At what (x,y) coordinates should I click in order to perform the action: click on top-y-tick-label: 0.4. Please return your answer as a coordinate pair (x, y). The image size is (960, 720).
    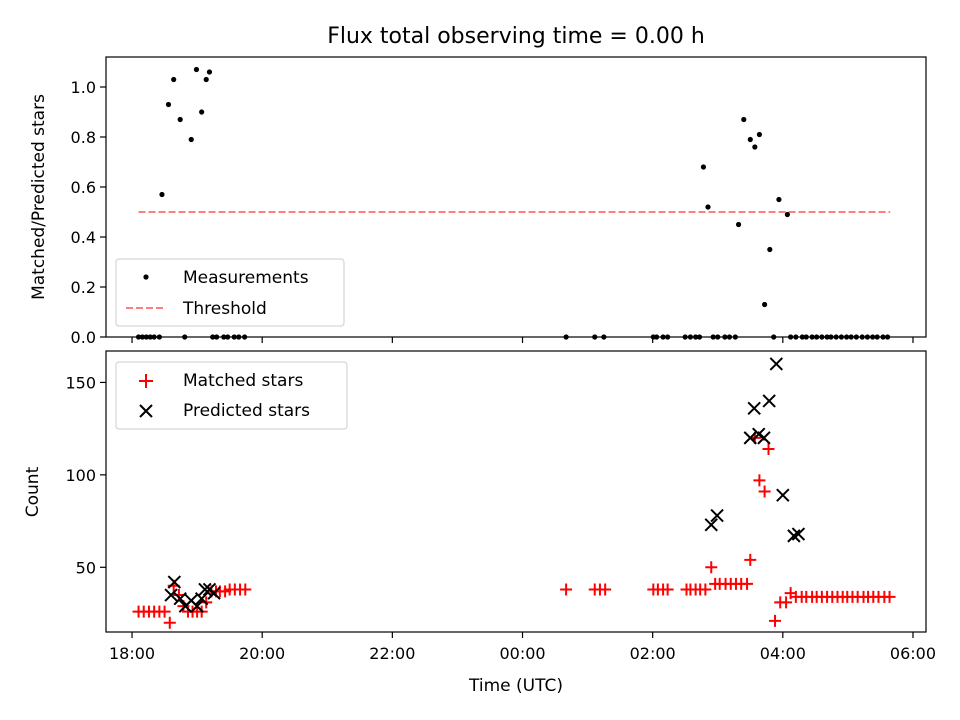
    Looking at the image, I should click on (83, 237).